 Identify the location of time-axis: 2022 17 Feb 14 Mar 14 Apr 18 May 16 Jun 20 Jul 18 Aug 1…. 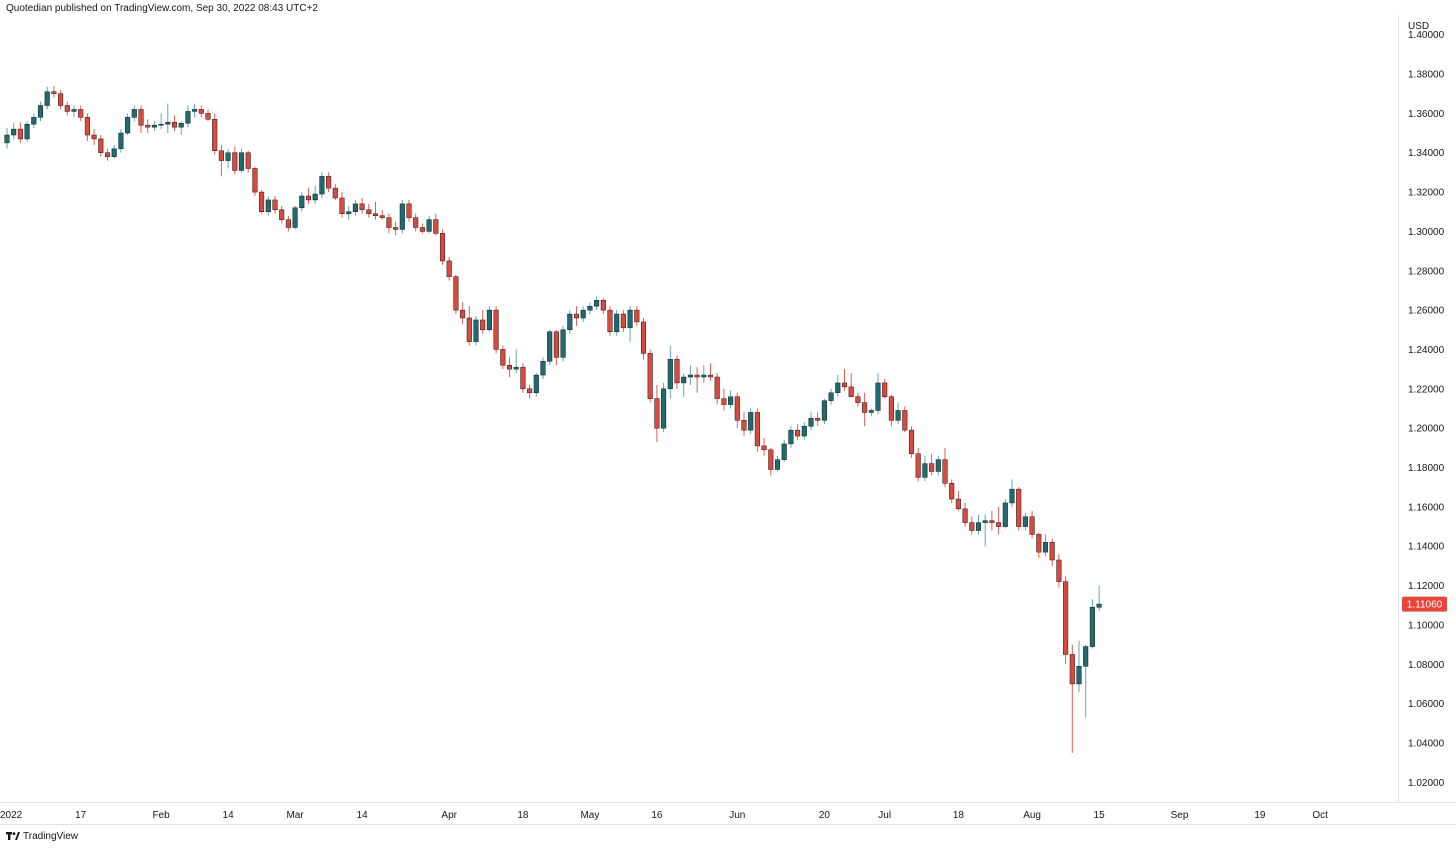
(664, 815).